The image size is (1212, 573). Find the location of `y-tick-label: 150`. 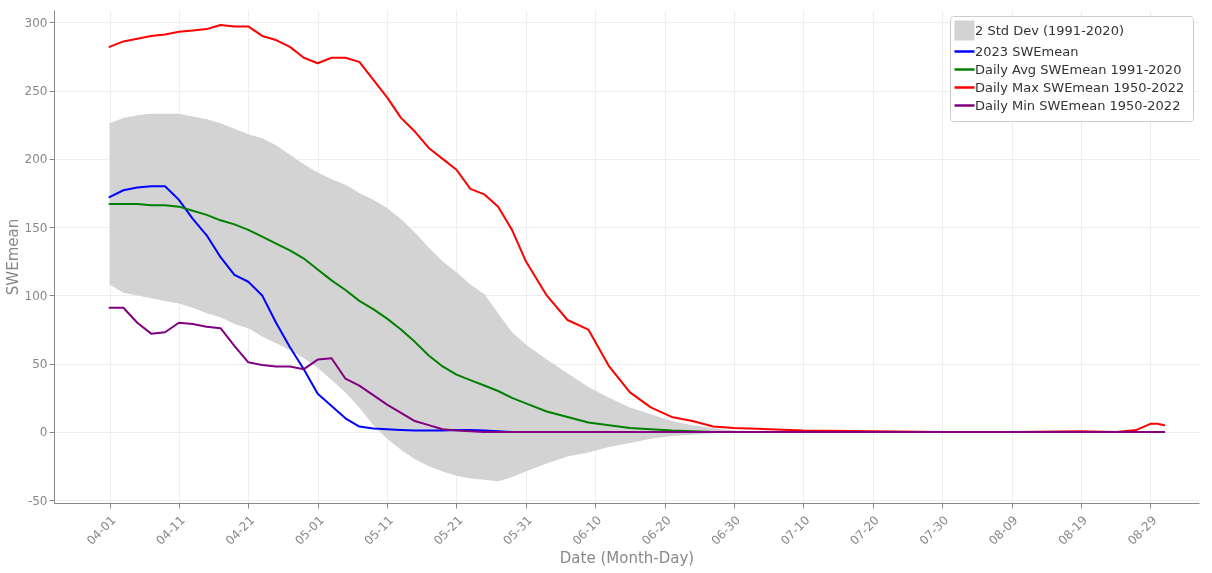

y-tick-label: 150 is located at coordinates (36, 227).